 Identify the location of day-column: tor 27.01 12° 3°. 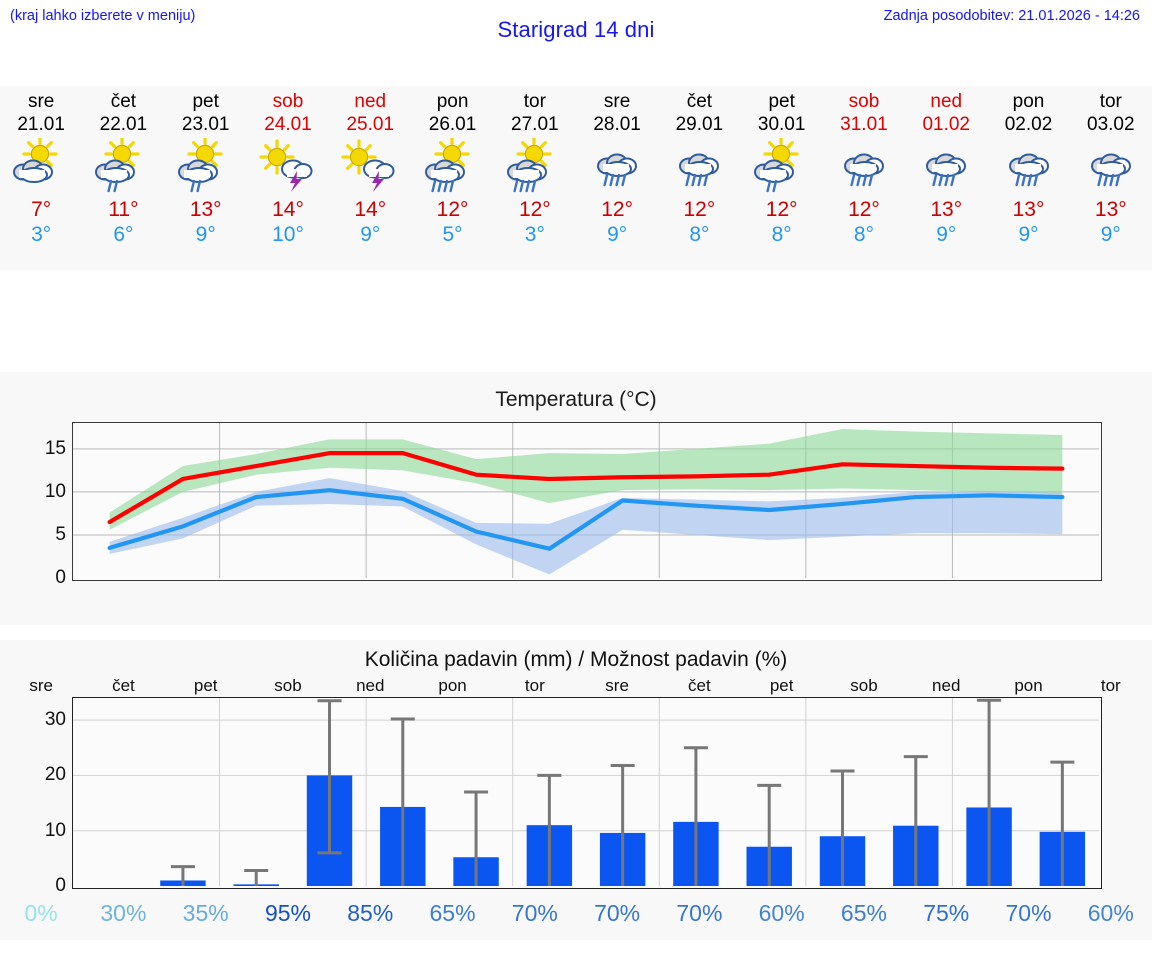
(535, 178).